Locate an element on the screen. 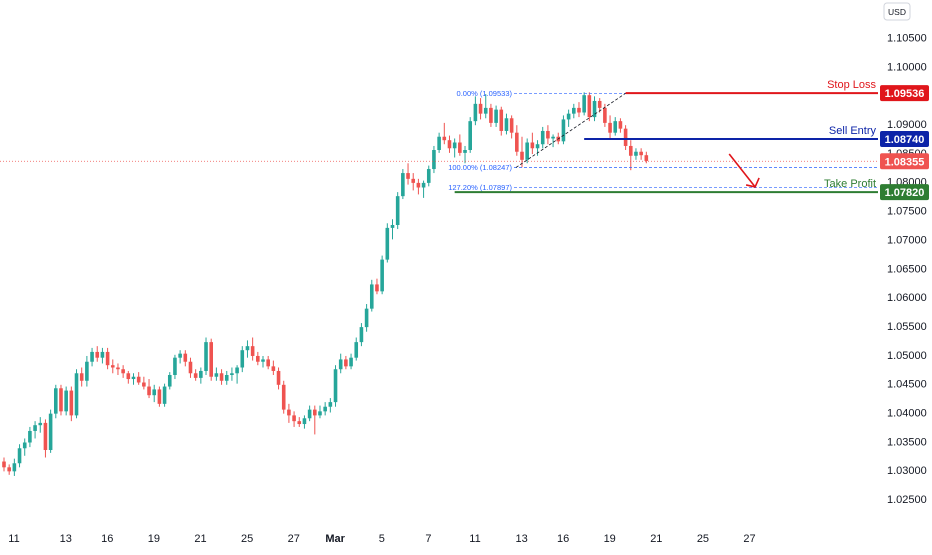 The image size is (932, 555). y-tick-label: 1.02500 is located at coordinates (907, 500).